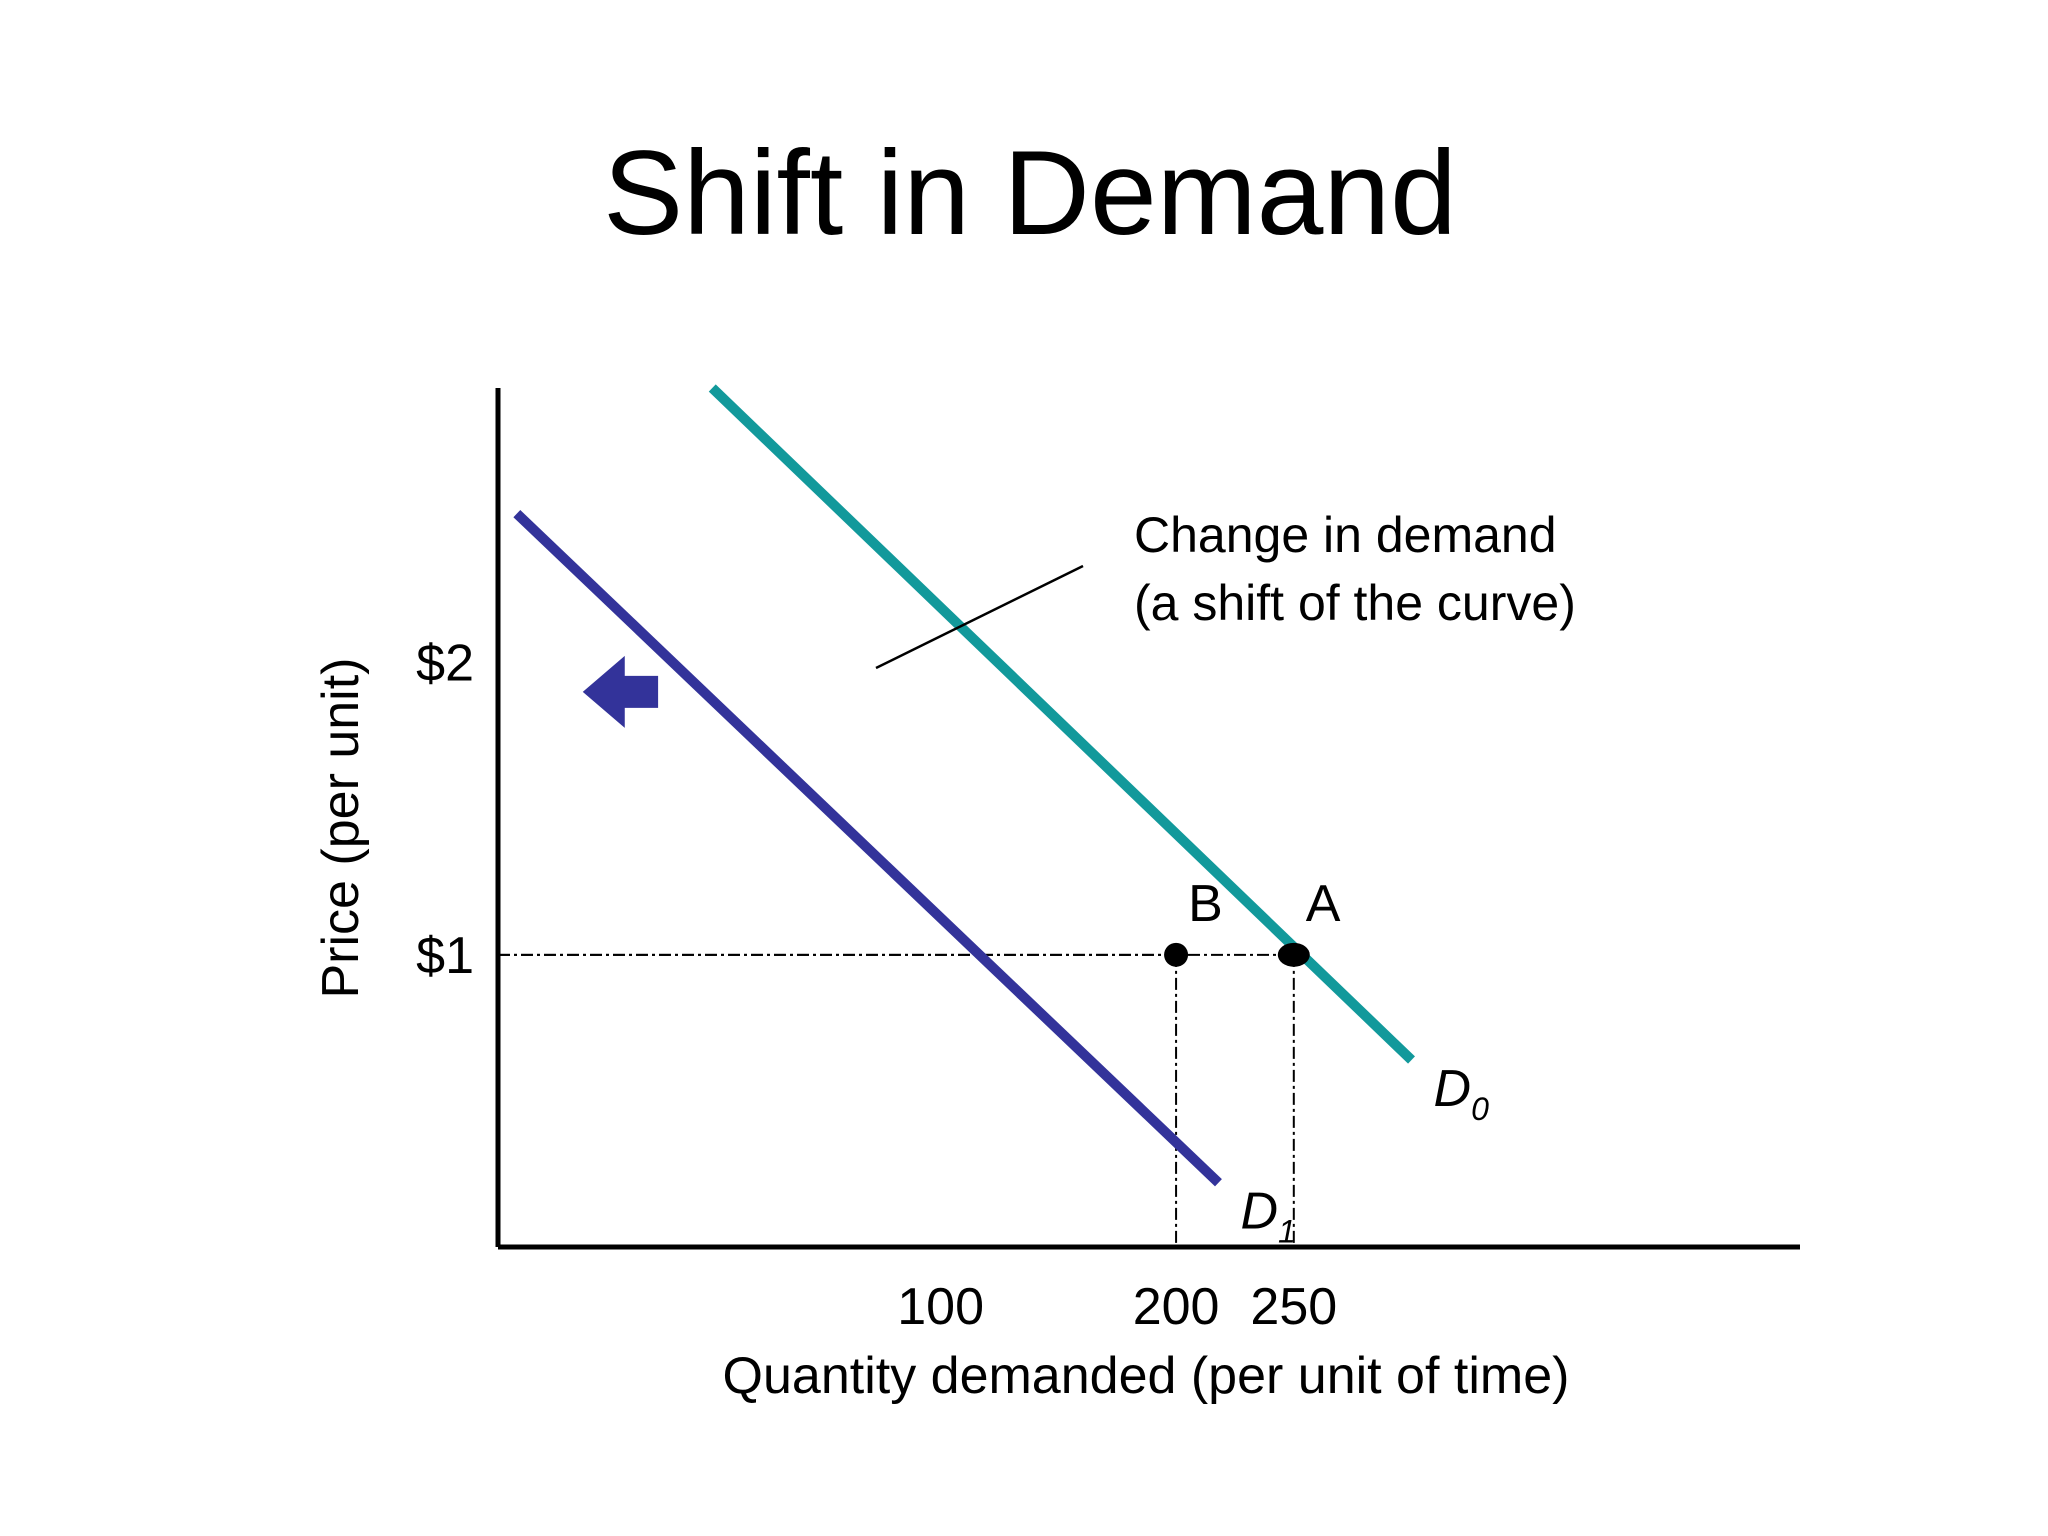 The height and width of the screenshot is (1536, 2048). What do you see at coordinates (896, 1100) in the screenshot?
I see `reference-lines` at bounding box center [896, 1100].